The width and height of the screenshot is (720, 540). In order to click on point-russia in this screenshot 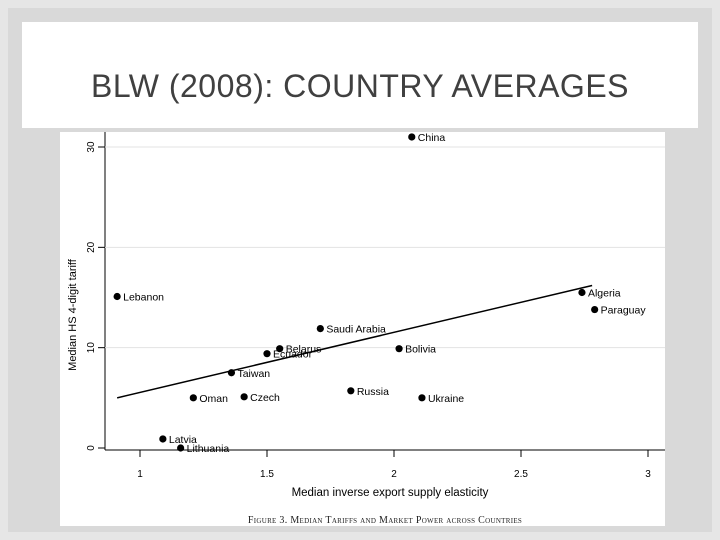, I will do `click(351, 391)`.